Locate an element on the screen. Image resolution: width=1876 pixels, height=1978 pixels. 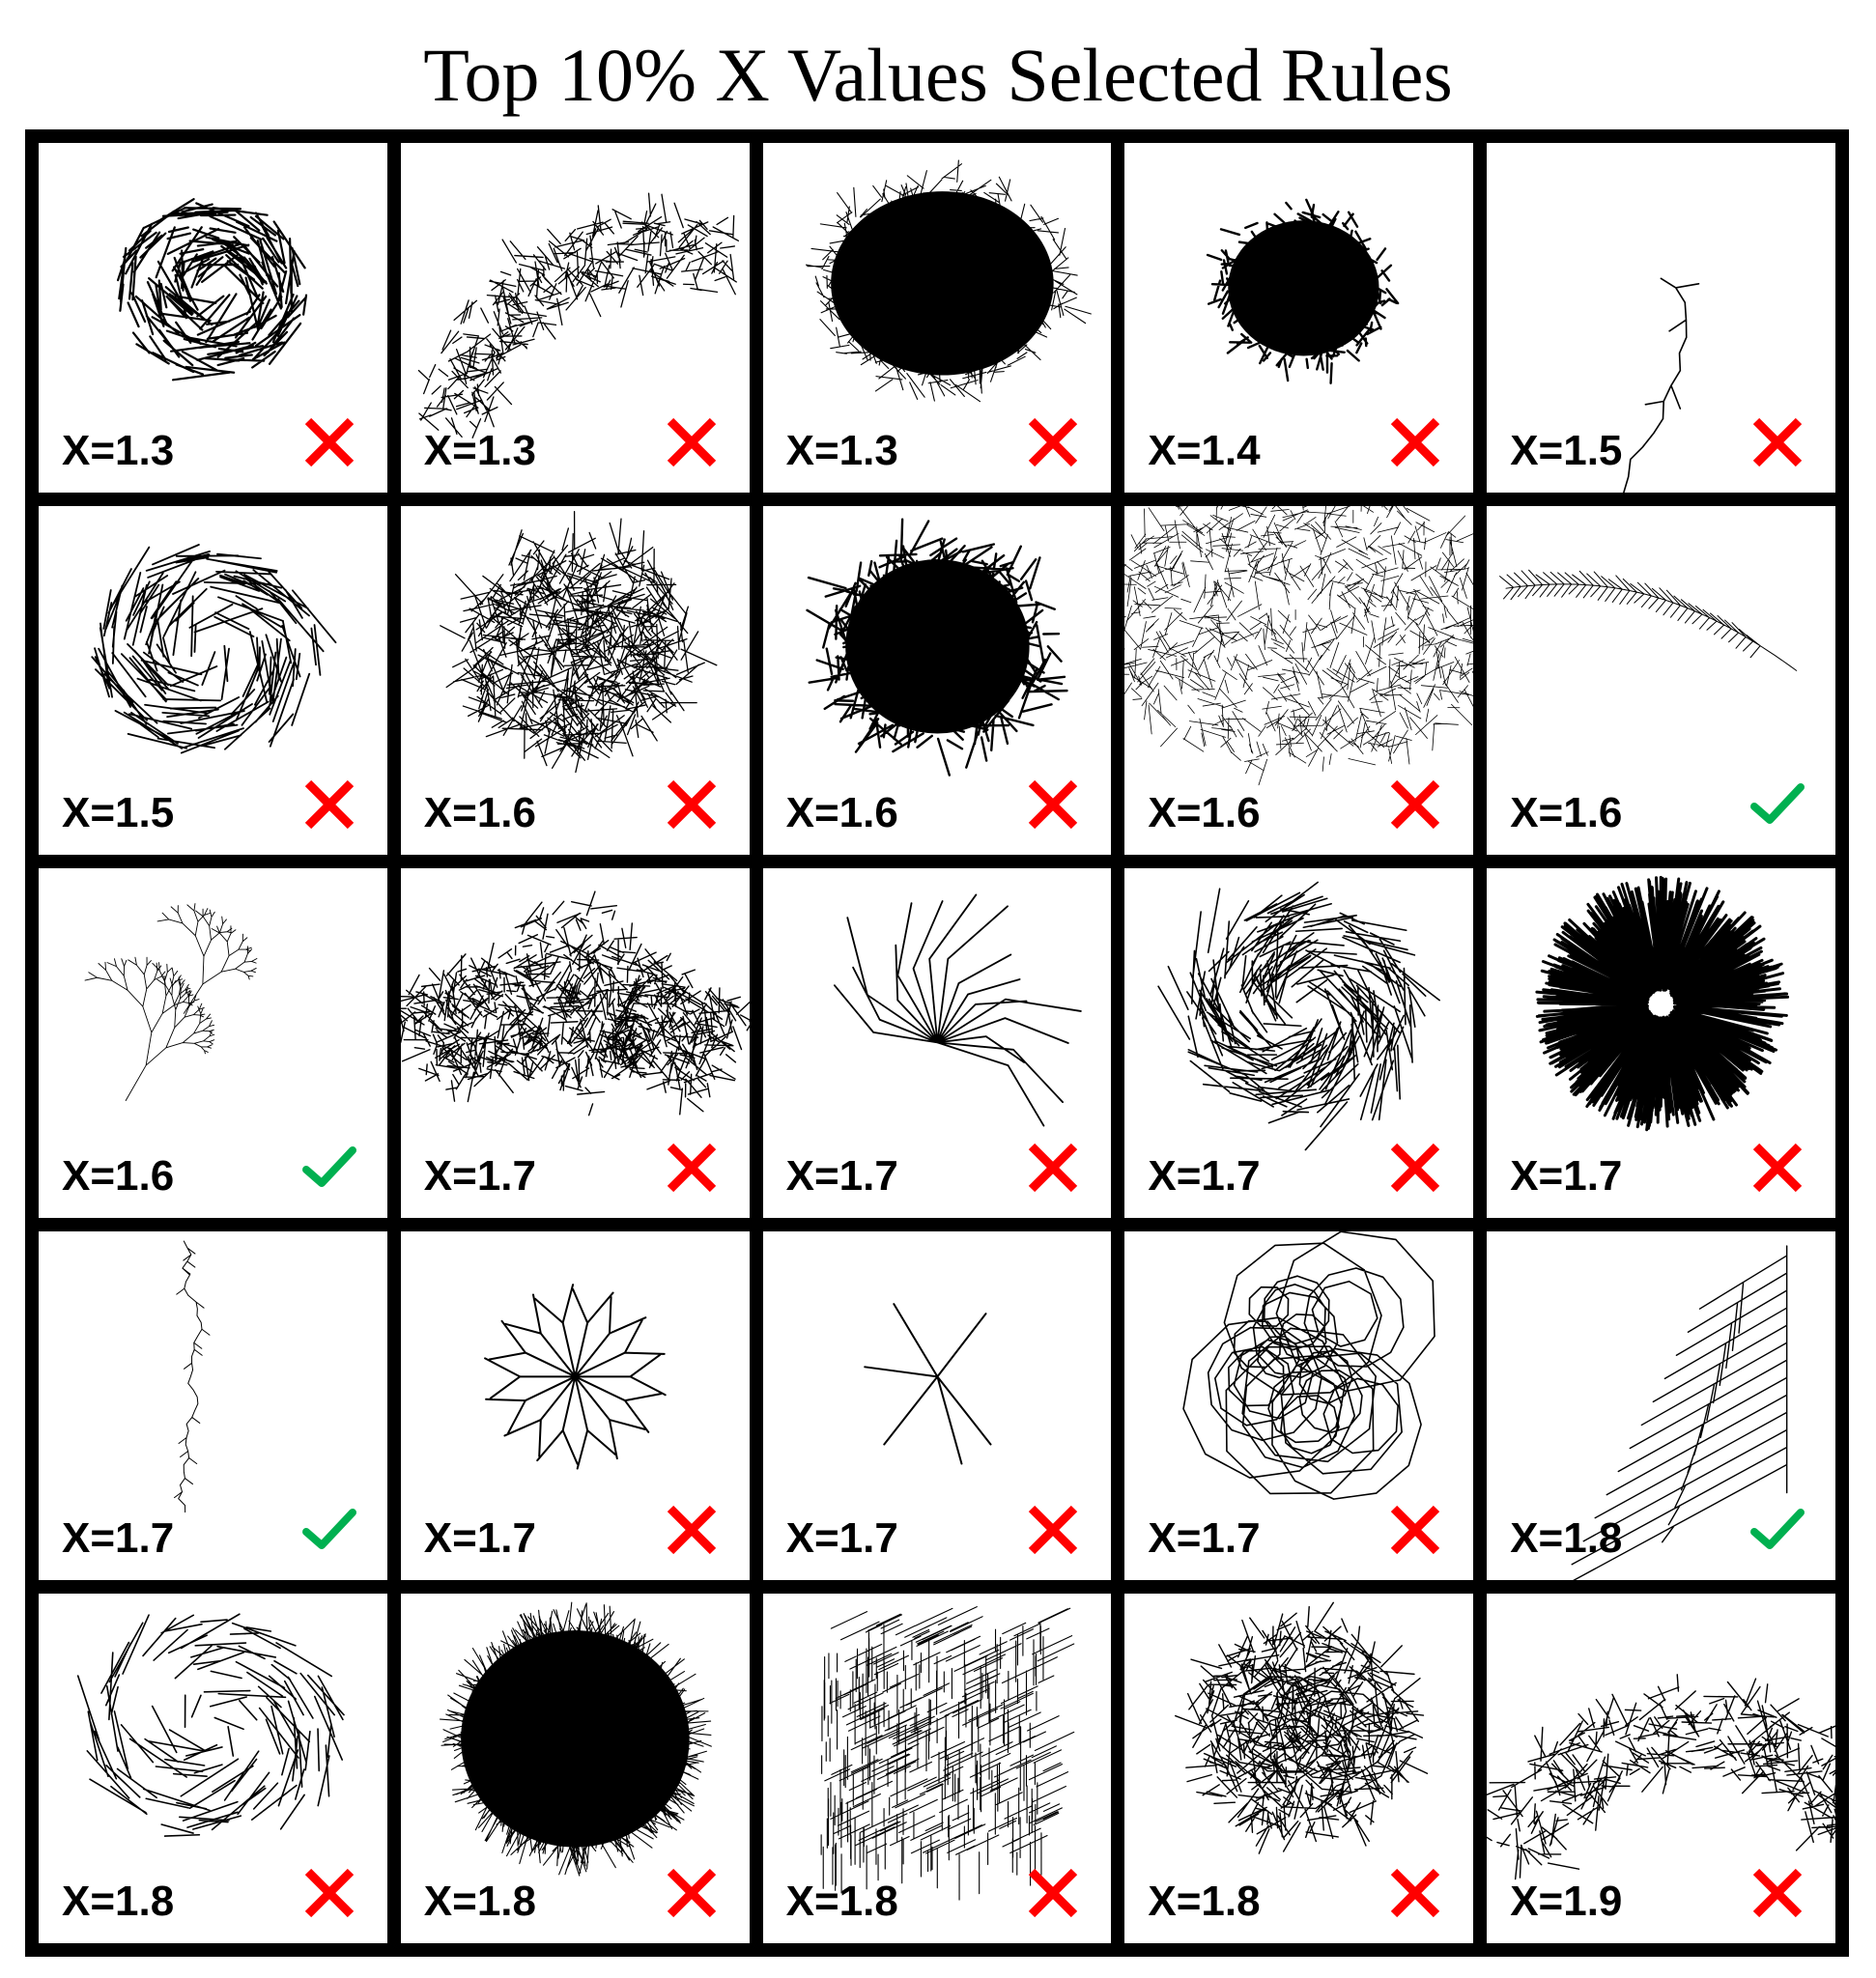
figure-title: Top 10% X Values Selected Rules is located at coordinates (938, 75).